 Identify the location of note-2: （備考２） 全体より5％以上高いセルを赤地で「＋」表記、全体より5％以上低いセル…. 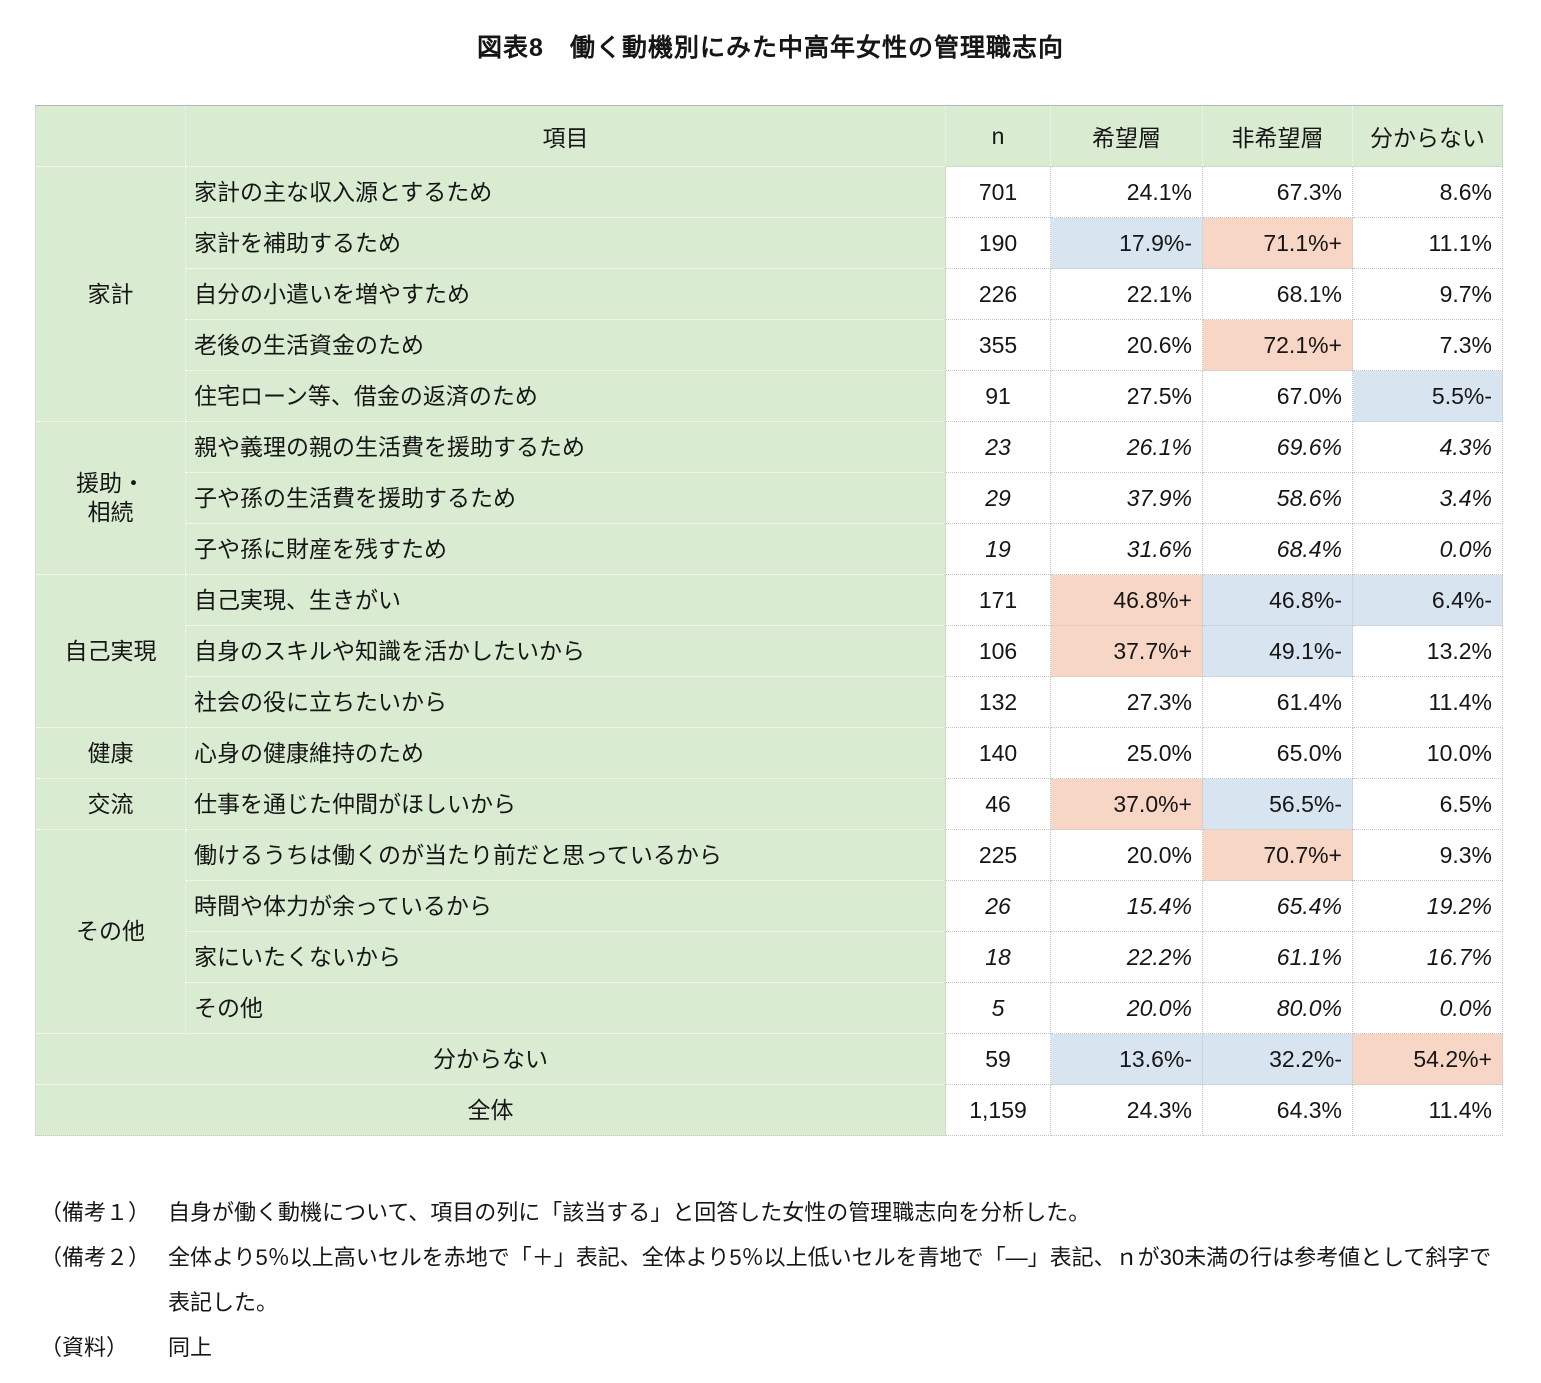
(772, 1280).